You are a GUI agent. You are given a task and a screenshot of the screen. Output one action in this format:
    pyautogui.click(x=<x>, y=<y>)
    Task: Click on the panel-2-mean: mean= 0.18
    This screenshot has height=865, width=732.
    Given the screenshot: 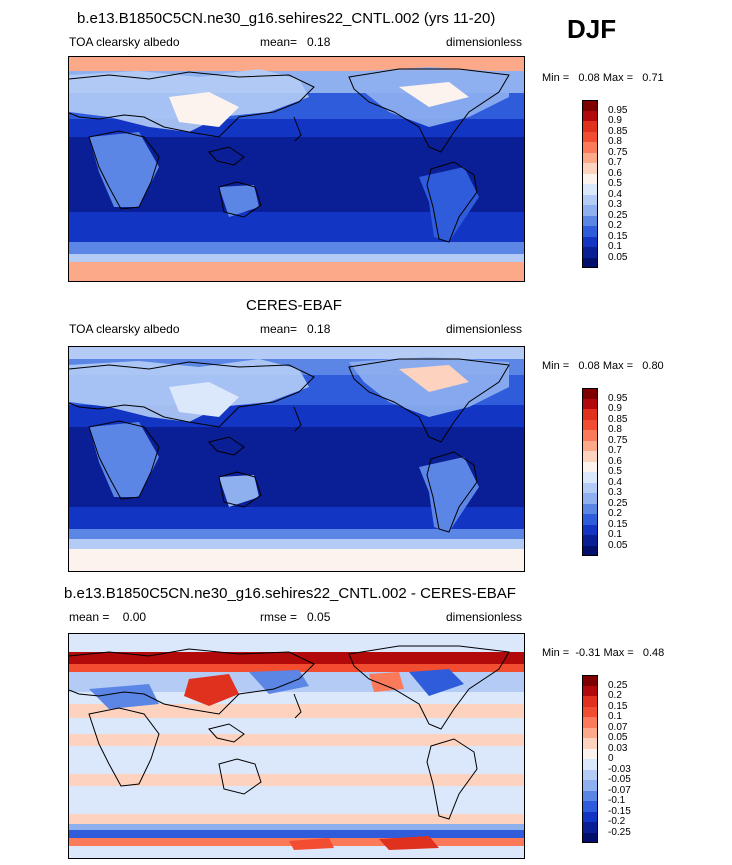 What is the action you would take?
    pyautogui.click(x=295, y=329)
    